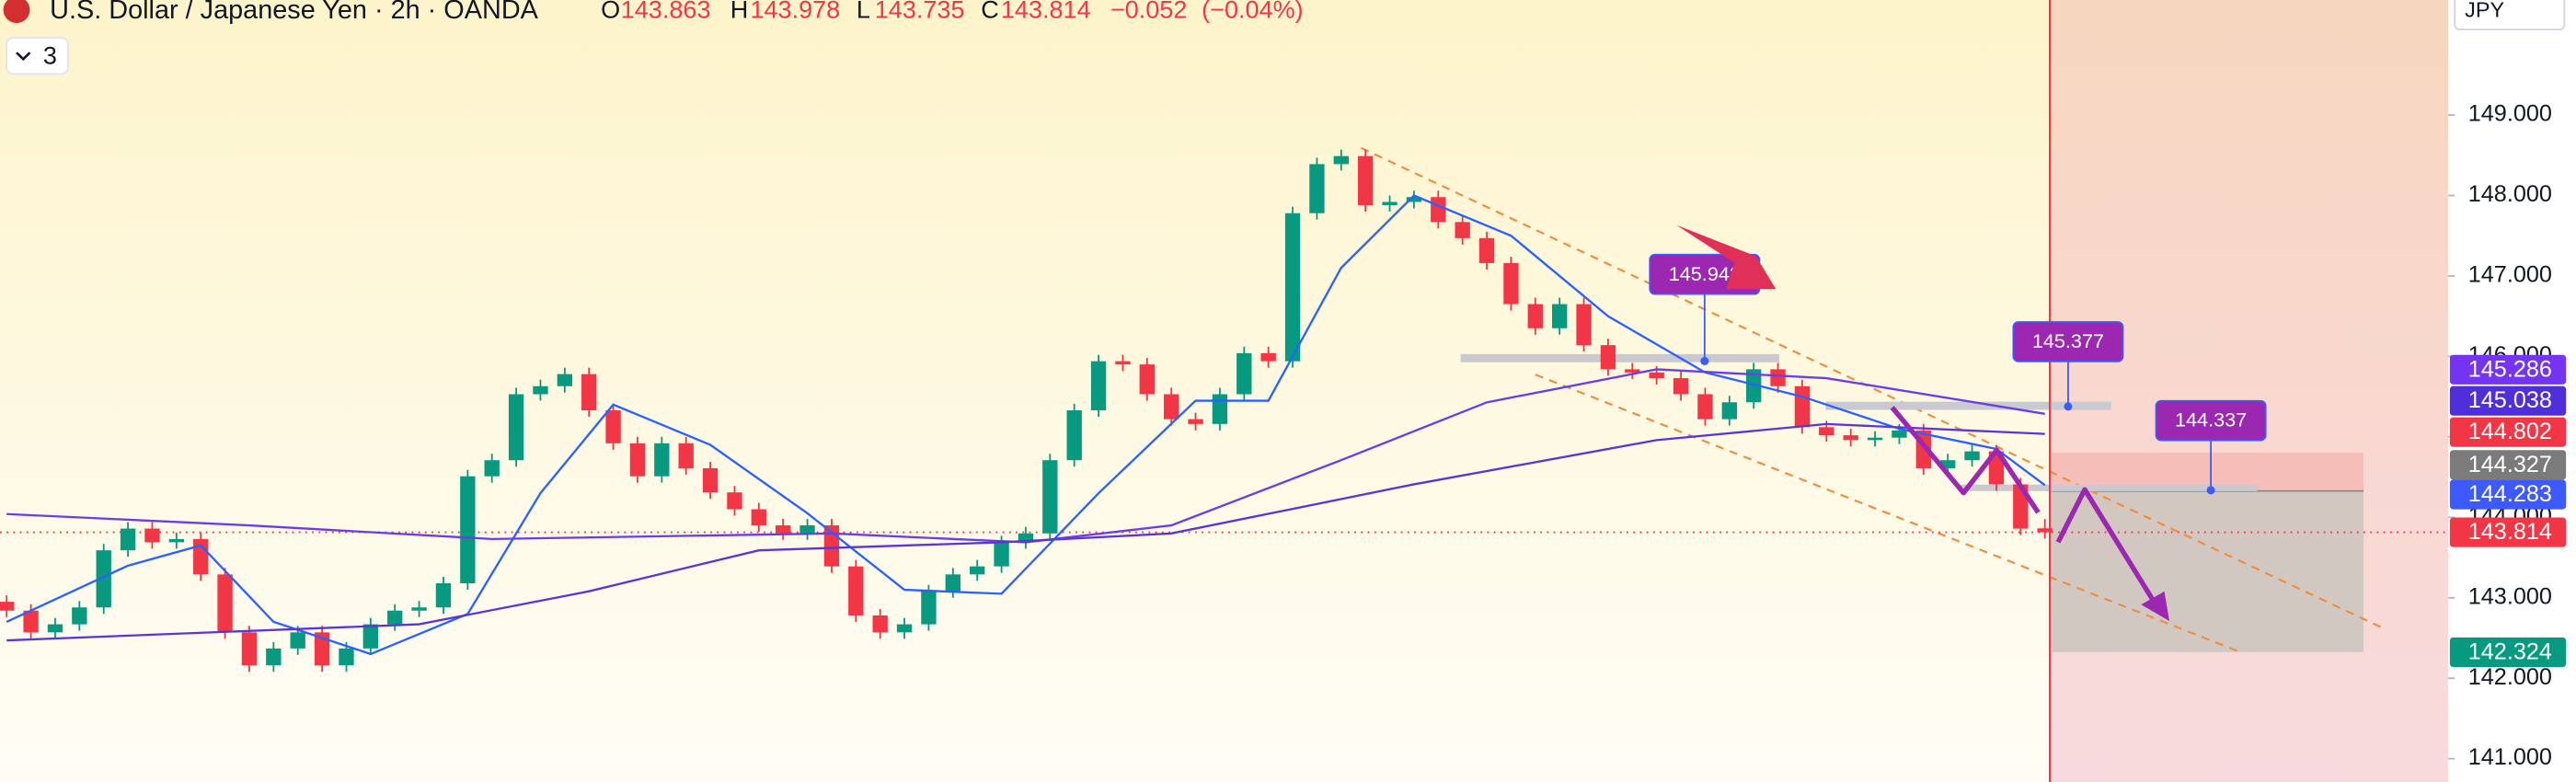  I want to click on price-tag-label: 145.286, so click(2510, 369).